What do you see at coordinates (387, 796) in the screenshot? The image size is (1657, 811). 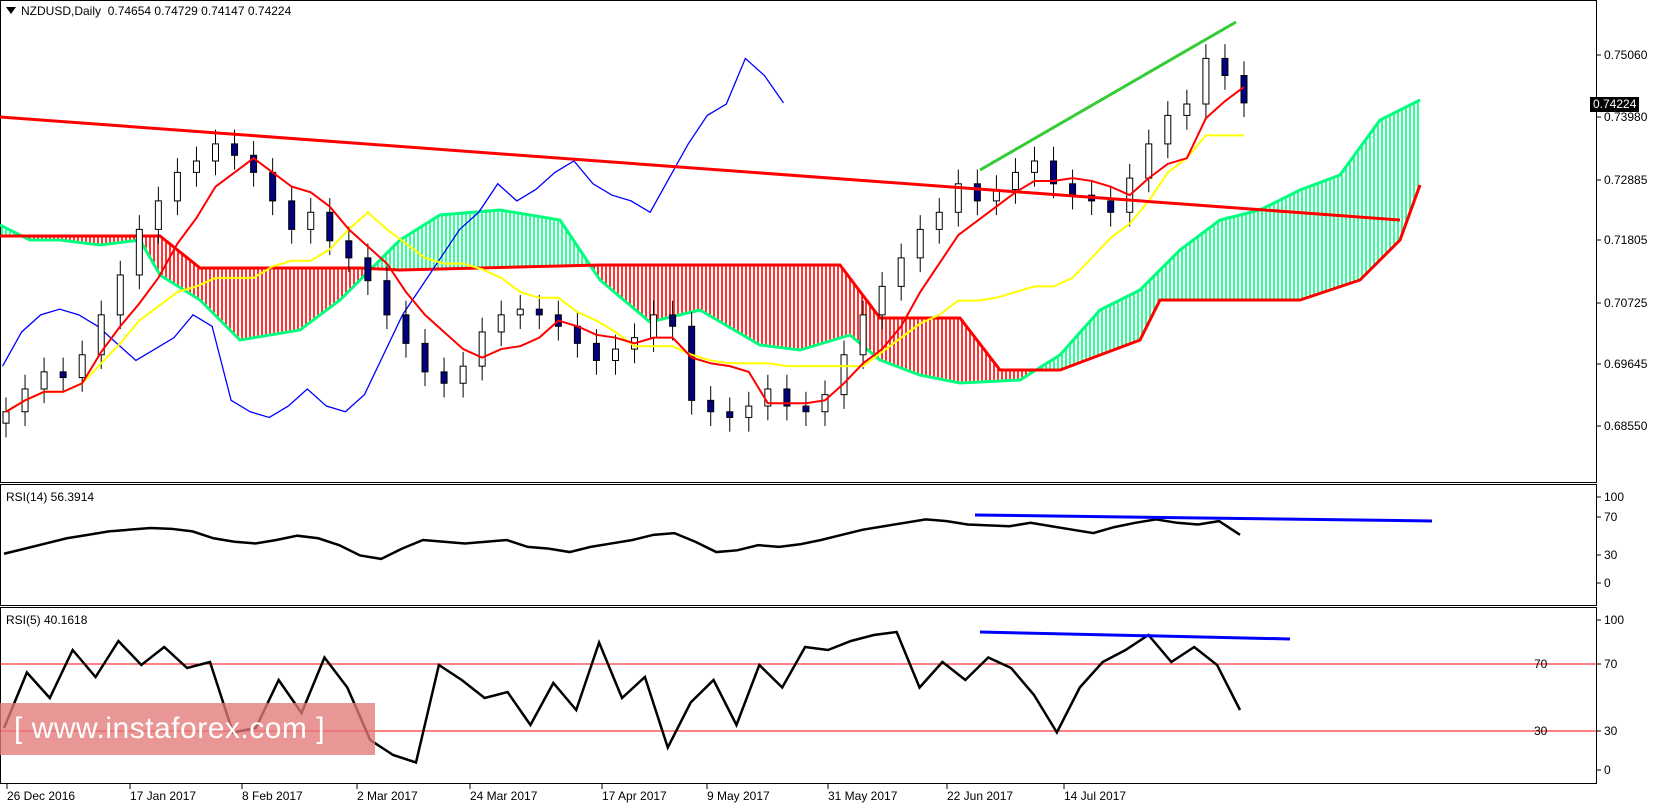 I see `date-tick-label: 2 Mar 2017` at bounding box center [387, 796].